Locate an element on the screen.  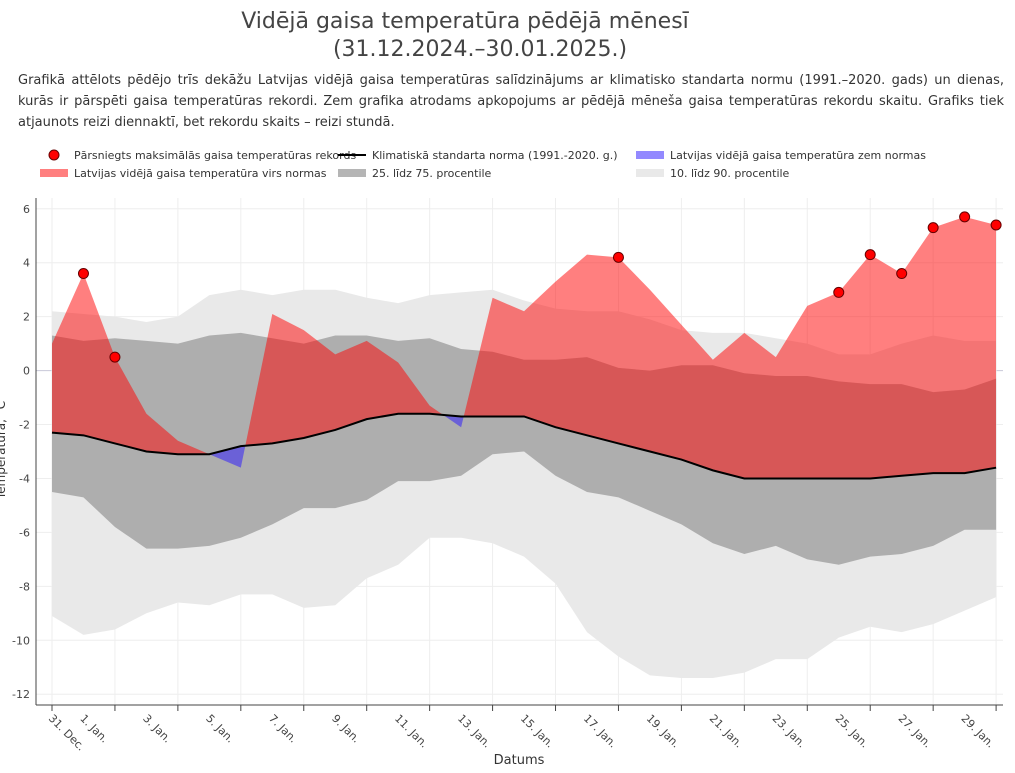
x-tick-label: 9. Jan. is located at coordinates (346, 729).